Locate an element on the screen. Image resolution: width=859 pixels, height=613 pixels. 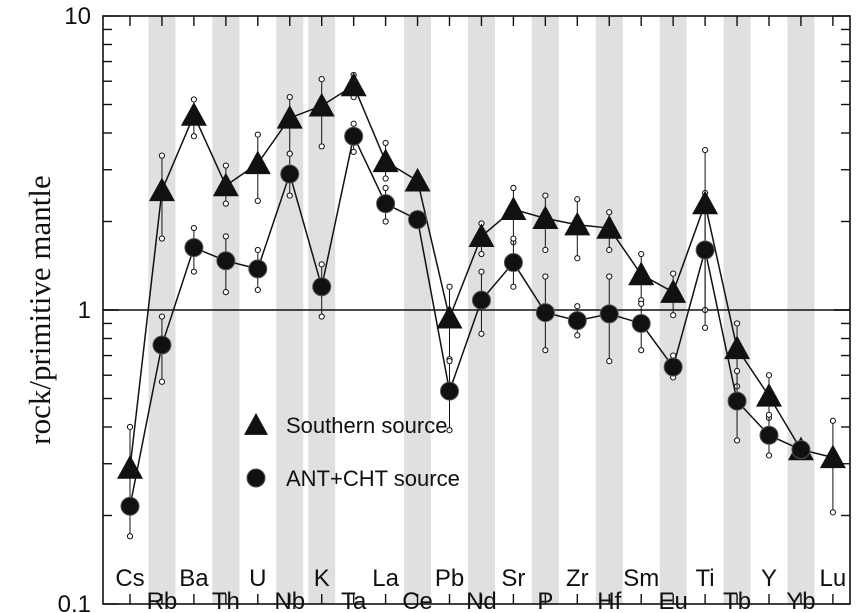
y-tick-label: 1 is located at coordinates (84, 310).